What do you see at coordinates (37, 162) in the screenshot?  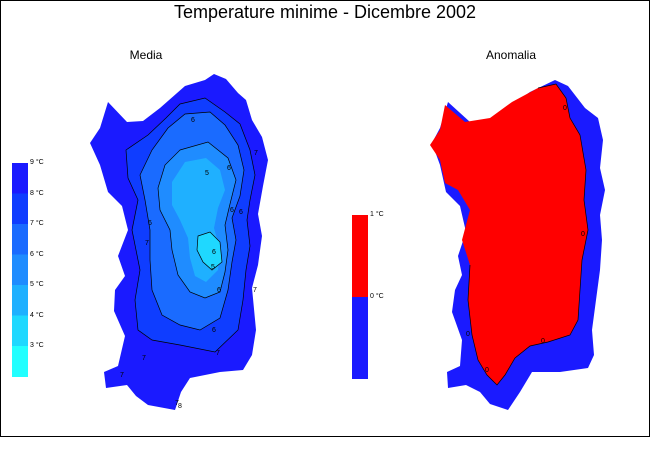 I see `legend-label: 9 °C` at bounding box center [37, 162].